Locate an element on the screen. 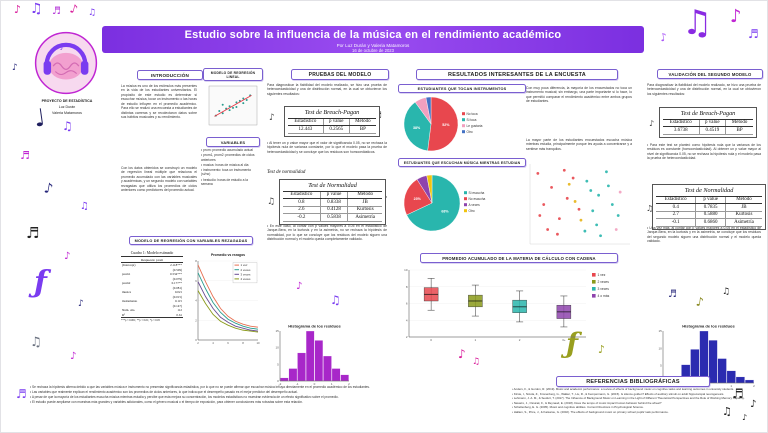 Image resolution: width=768 pixels, height=433 pixels. breusch-pagan-table-2: Estadístico p value Método 3.6738 0.4519 BP is located at coordinates (708, 126).